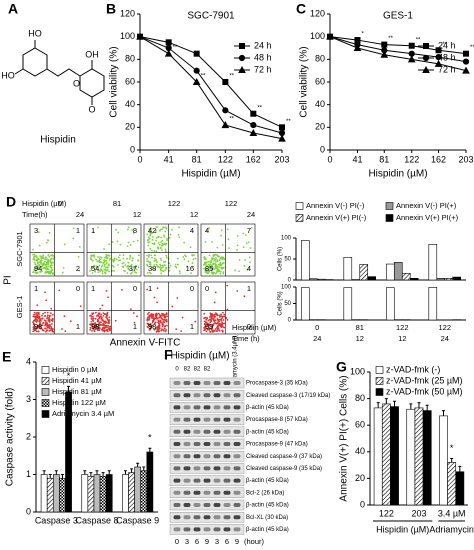 This screenshot has width=474, height=550. Describe the element at coordinates (152, 268) in the screenshot. I see `quadrant-value: 38` at that location.